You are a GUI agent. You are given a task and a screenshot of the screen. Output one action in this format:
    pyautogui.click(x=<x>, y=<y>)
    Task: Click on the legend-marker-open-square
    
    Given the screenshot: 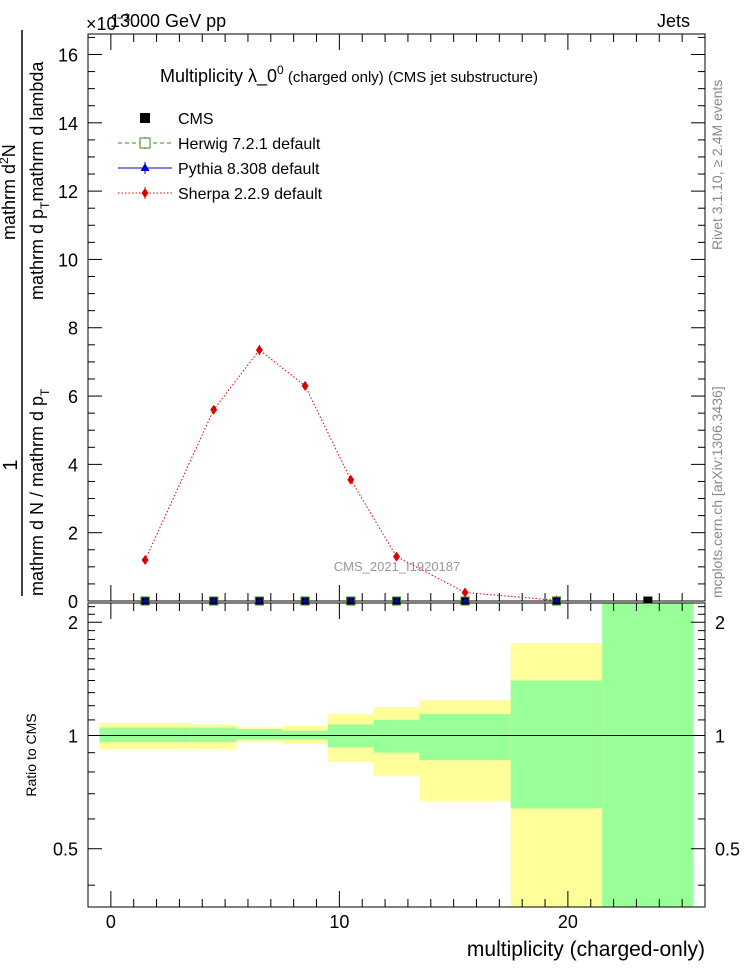 What is the action you would take?
    pyautogui.click(x=145, y=143)
    